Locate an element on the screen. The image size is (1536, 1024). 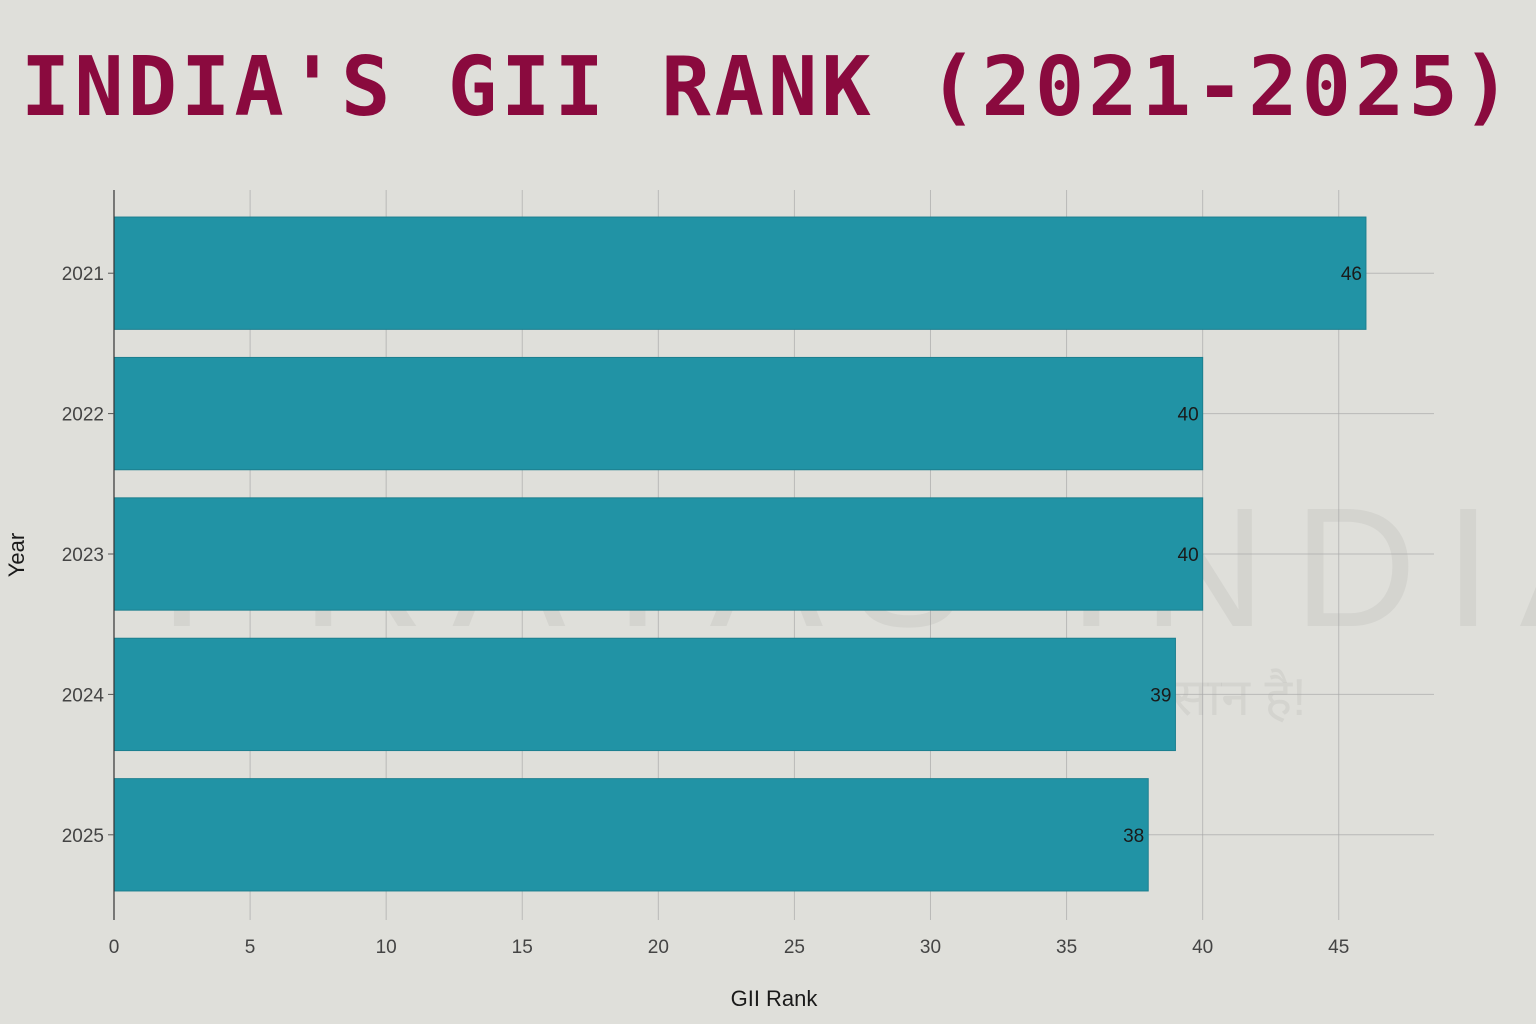
y-tick-label-2022: 2022 is located at coordinates (83, 415).